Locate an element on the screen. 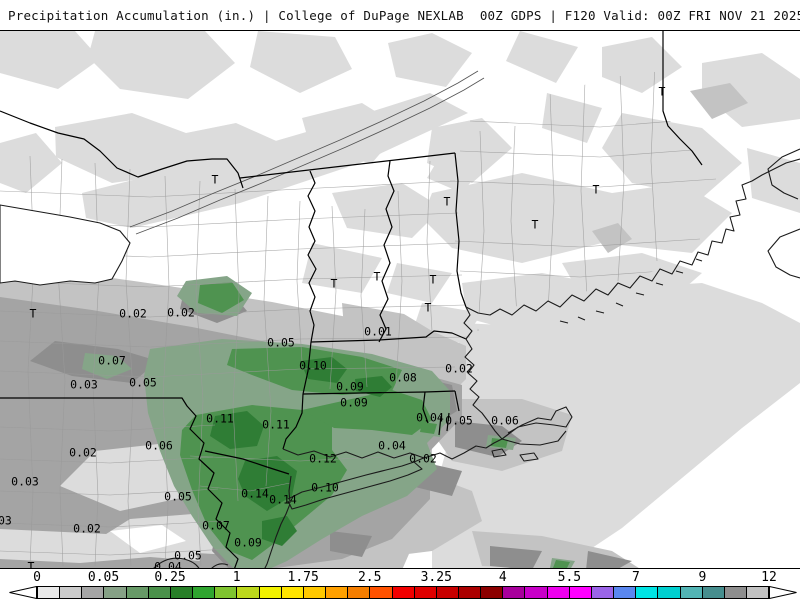  colorbar-tick-label: 0.25 is located at coordinates (170, 577).